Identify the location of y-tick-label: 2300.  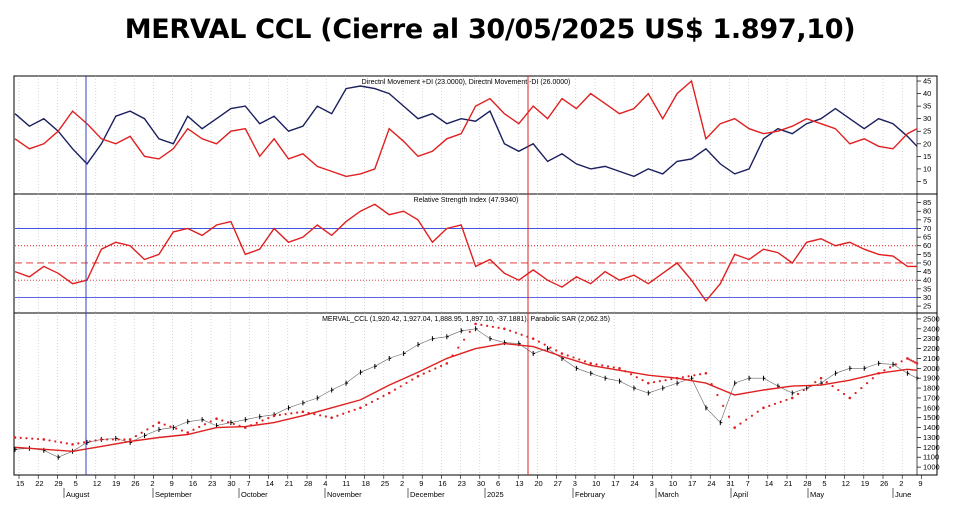
(931, 338).